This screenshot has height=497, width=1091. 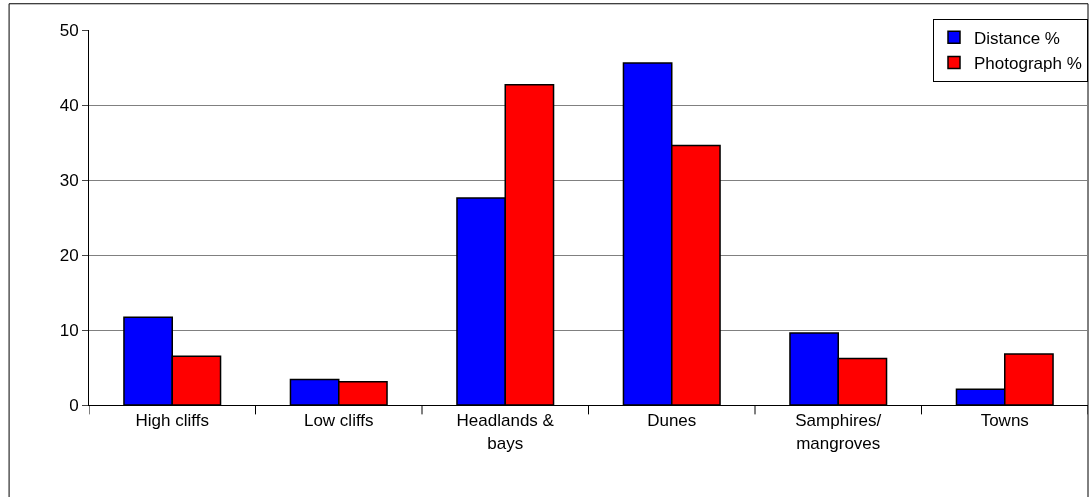 I want to click on y-tick-label: 40, so click(x=69, y=105).